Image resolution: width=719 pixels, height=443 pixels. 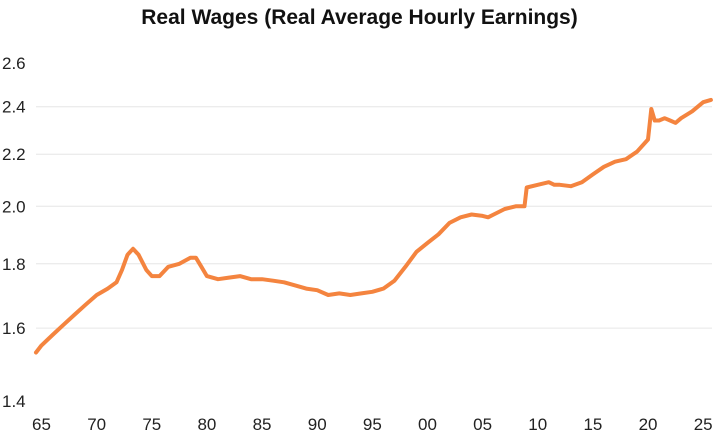 What do you see at coordinates (537, 424) in the screenshot?
I see `x-tick-label: 10` at bounding box center [537, 424].